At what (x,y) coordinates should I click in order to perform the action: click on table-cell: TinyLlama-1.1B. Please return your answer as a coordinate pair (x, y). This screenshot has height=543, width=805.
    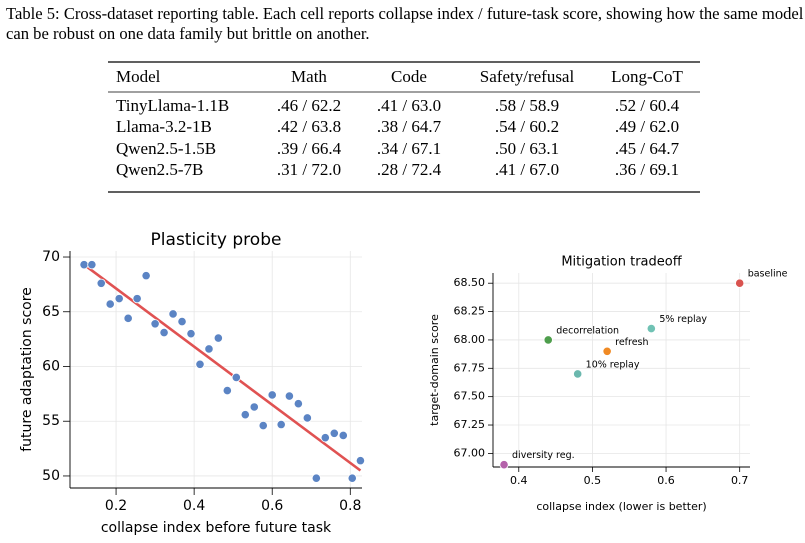
    Looking at the image, I should click on (172, 105).